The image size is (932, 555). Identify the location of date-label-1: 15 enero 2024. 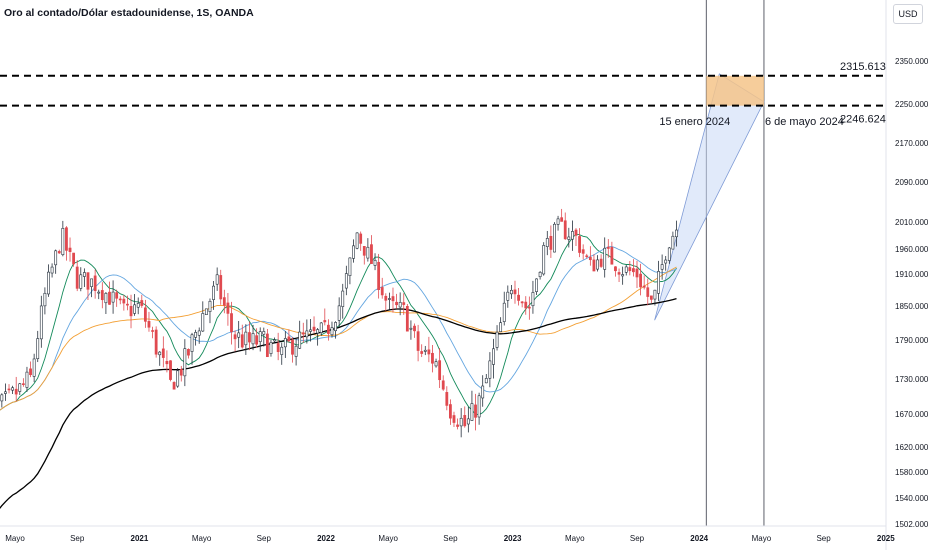
(694, 122).